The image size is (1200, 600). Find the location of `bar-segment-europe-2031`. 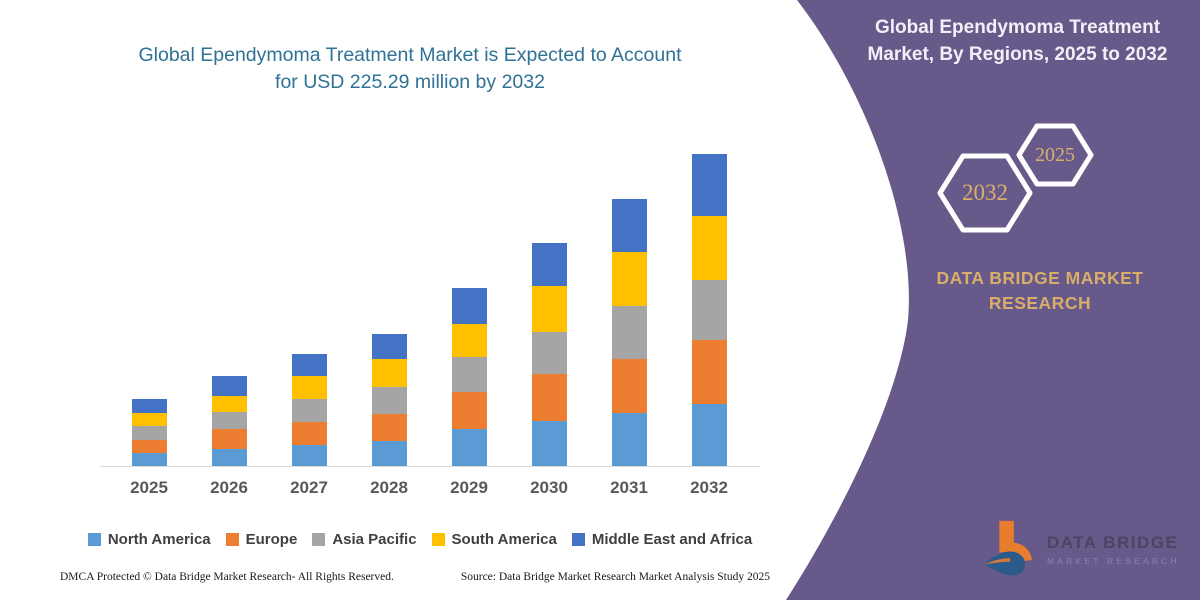

bar-segment-europe-2031 is located at coordinates (629, 386).